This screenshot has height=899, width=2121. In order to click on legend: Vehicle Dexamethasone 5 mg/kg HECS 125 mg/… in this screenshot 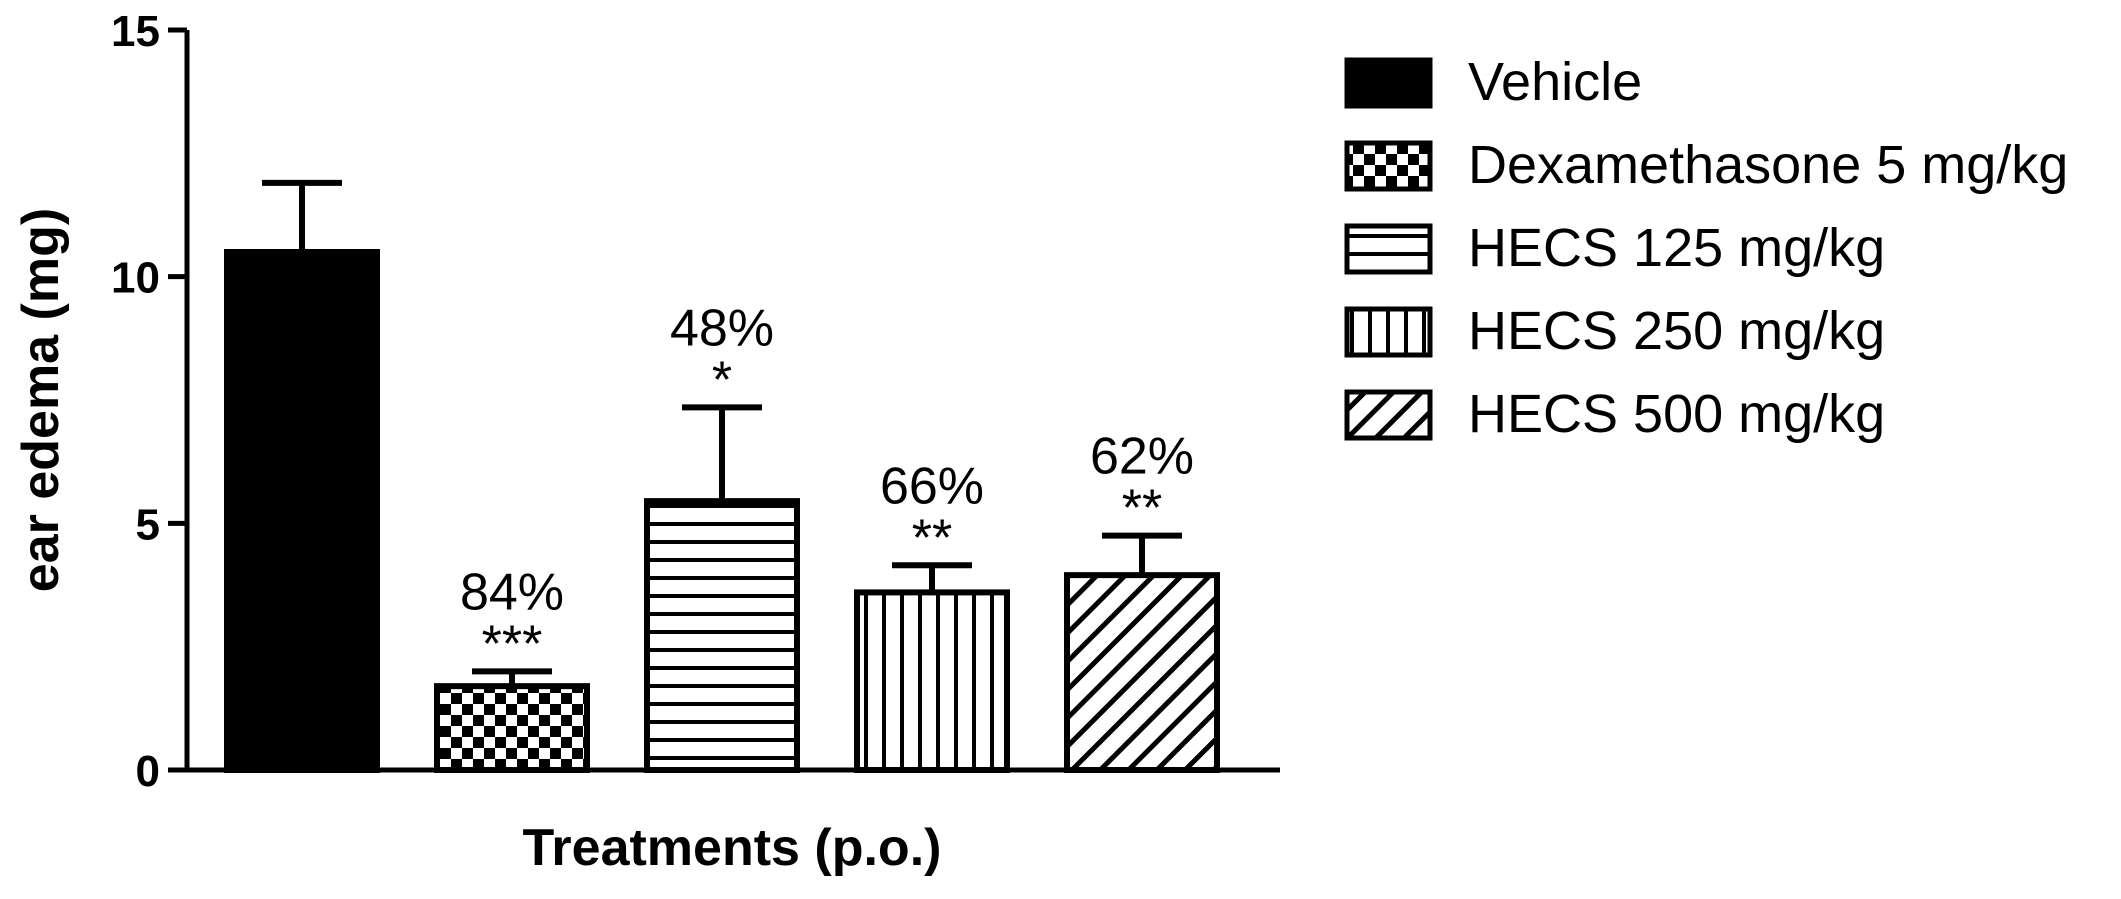, I will do `click(1706, 248)`.